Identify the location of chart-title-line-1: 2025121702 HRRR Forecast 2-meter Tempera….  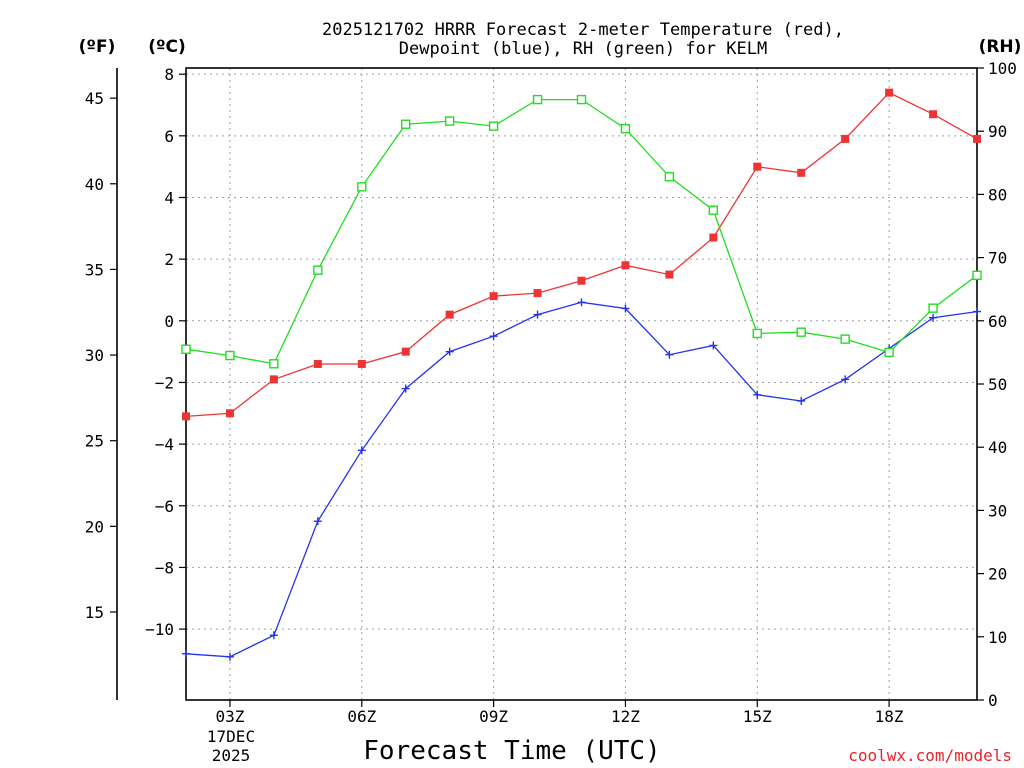
(583, 30).